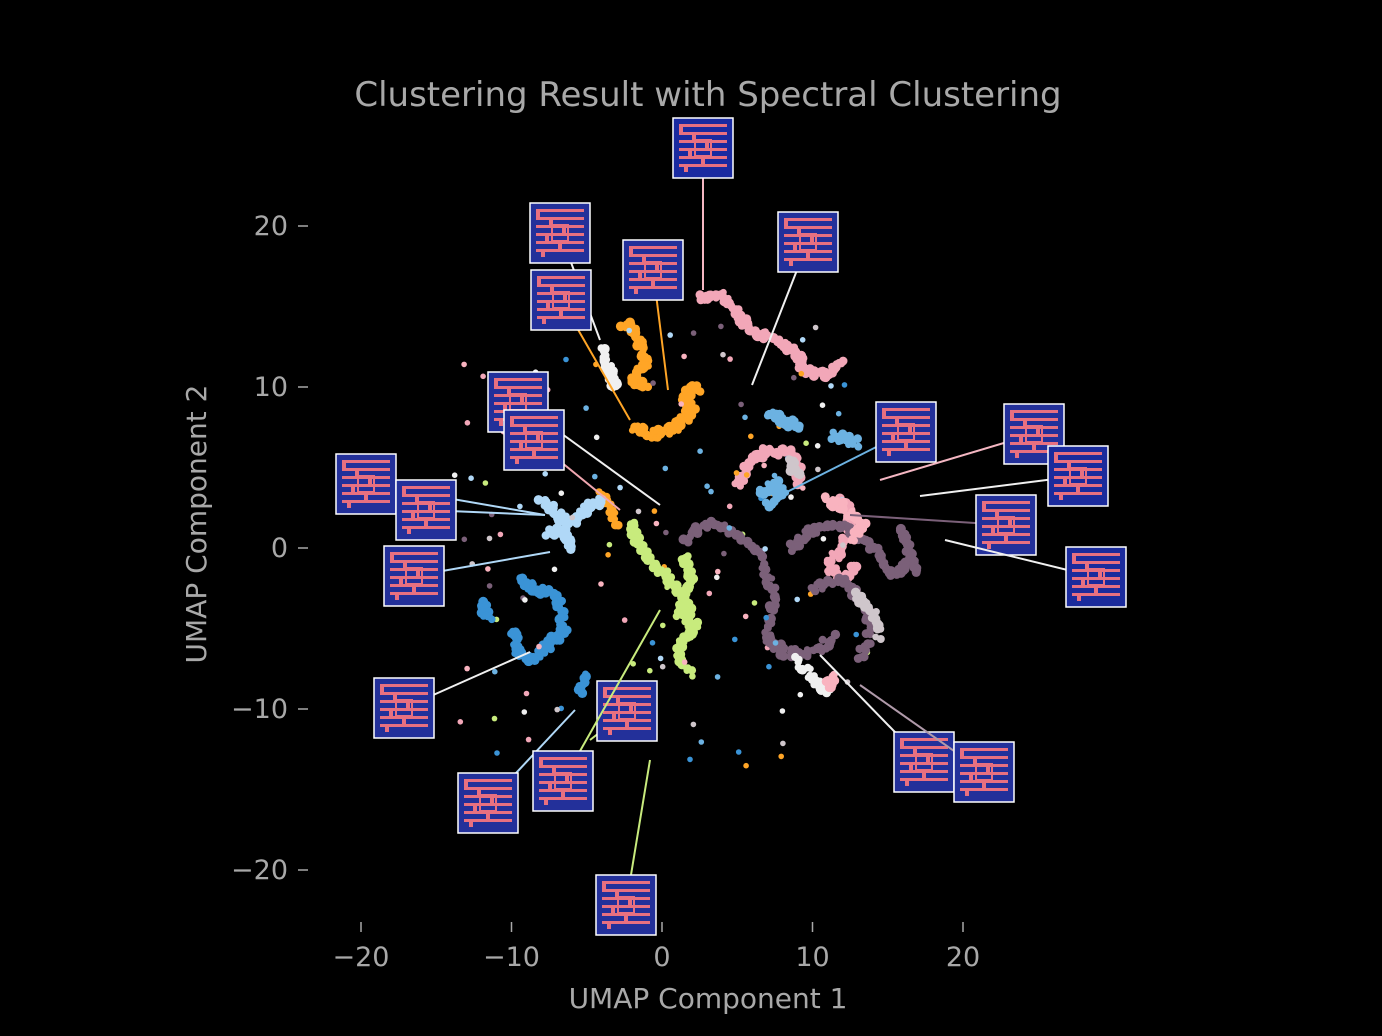 Image resolution: width=1382 pixels, height=1036 pixels. Describe the element at coordinates (963, 957) in the screenshot. I see `x-tick-label: 20` at that location.